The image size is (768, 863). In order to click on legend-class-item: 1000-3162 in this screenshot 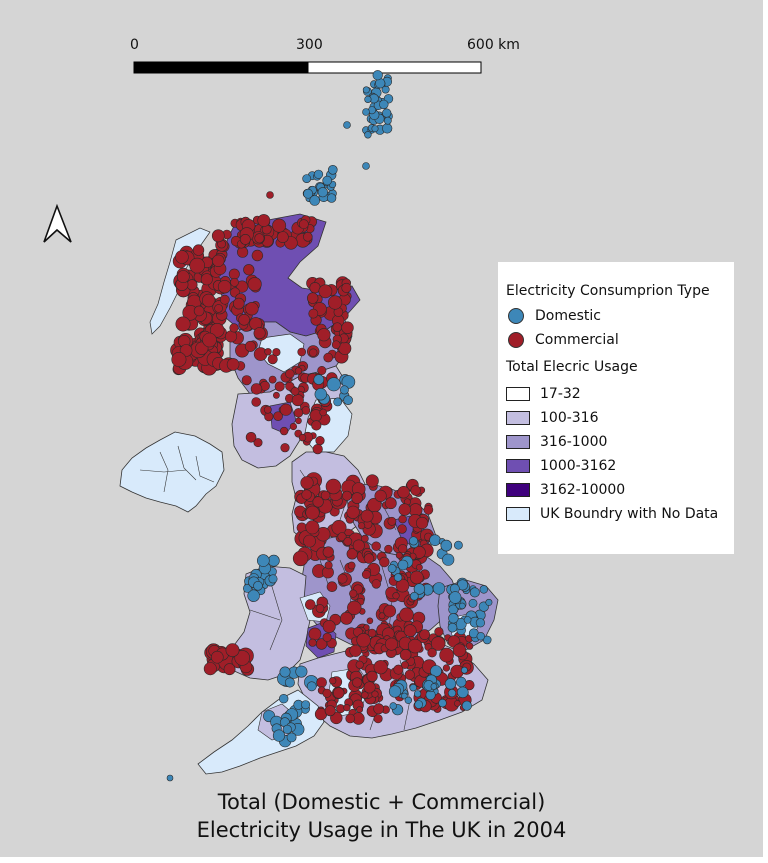, I will do `click(561, 466)`.